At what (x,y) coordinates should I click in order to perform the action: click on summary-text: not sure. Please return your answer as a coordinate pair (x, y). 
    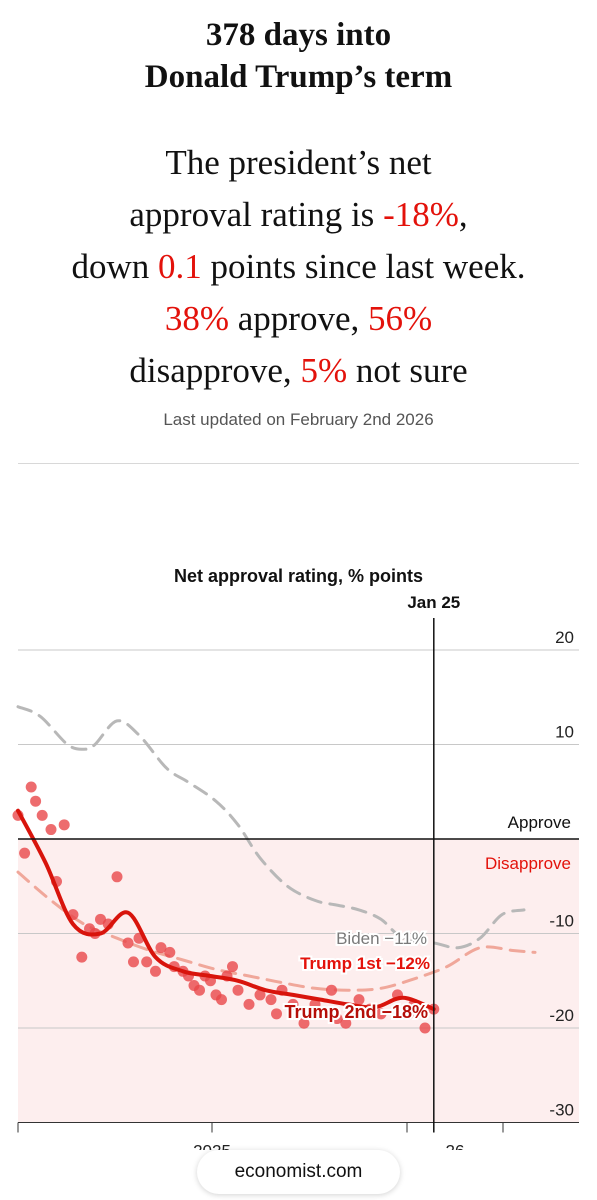
    Looking at the image, I should click on (407, 370).